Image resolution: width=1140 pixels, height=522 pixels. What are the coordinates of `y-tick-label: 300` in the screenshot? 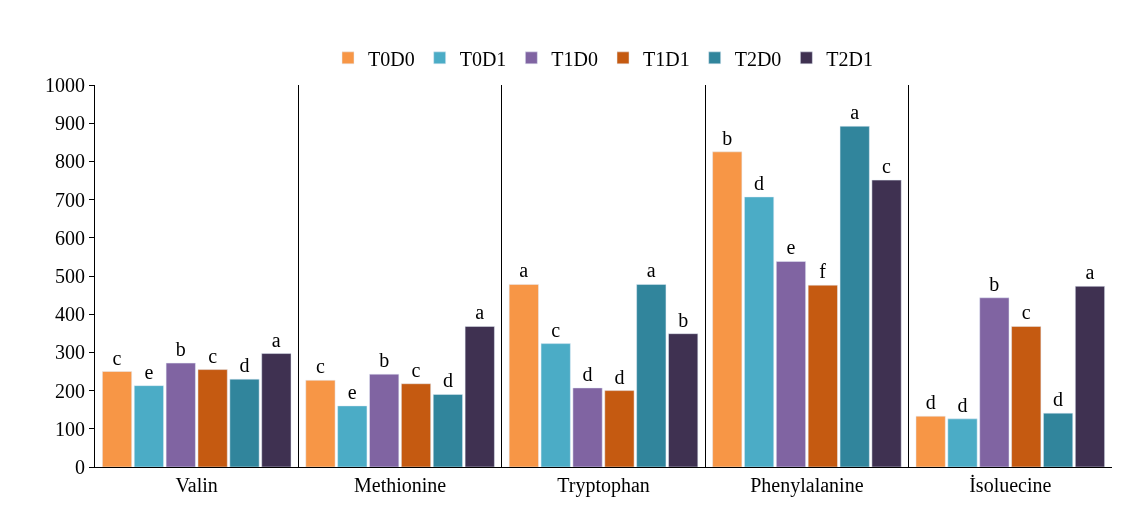 It's located at (70, 352).